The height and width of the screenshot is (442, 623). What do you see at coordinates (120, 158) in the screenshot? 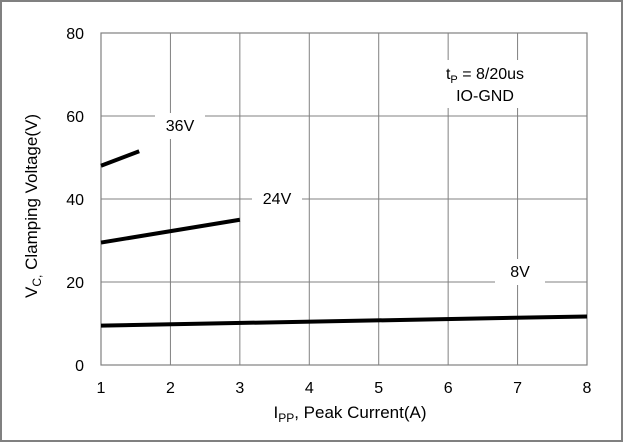
I see `series-line-36V` at bounding box center [120, 158].